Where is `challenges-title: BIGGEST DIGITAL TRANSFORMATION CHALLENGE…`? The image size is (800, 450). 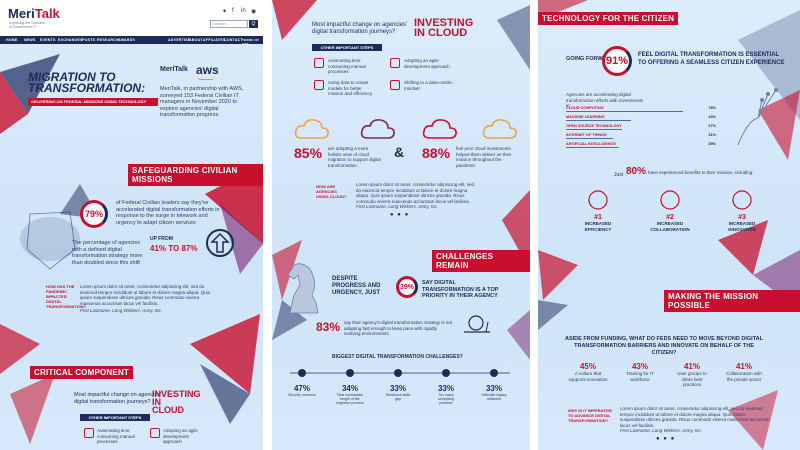 challenges-title: BIGGEST DIGITAL TRANSFORMATION CHALLENGE… is located at coordinates (397, 357).